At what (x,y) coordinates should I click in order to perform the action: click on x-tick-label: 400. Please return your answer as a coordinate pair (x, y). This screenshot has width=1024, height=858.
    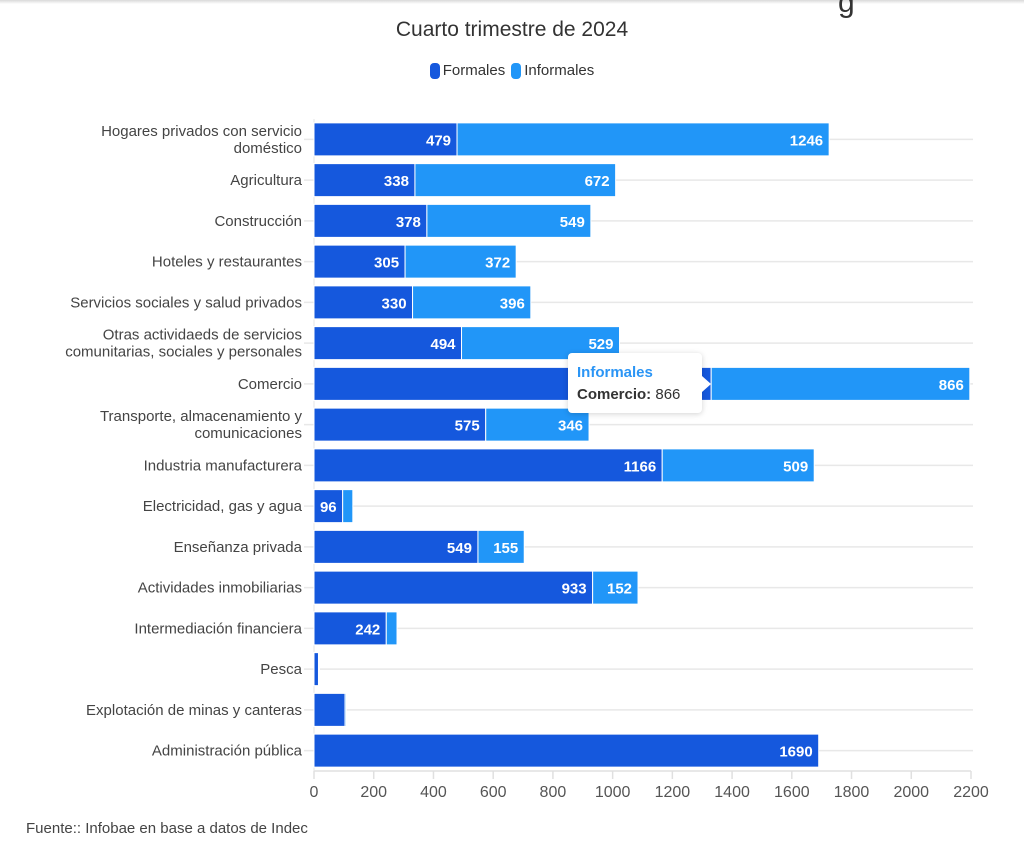
    Looking at the image, I should click on (433, 792).